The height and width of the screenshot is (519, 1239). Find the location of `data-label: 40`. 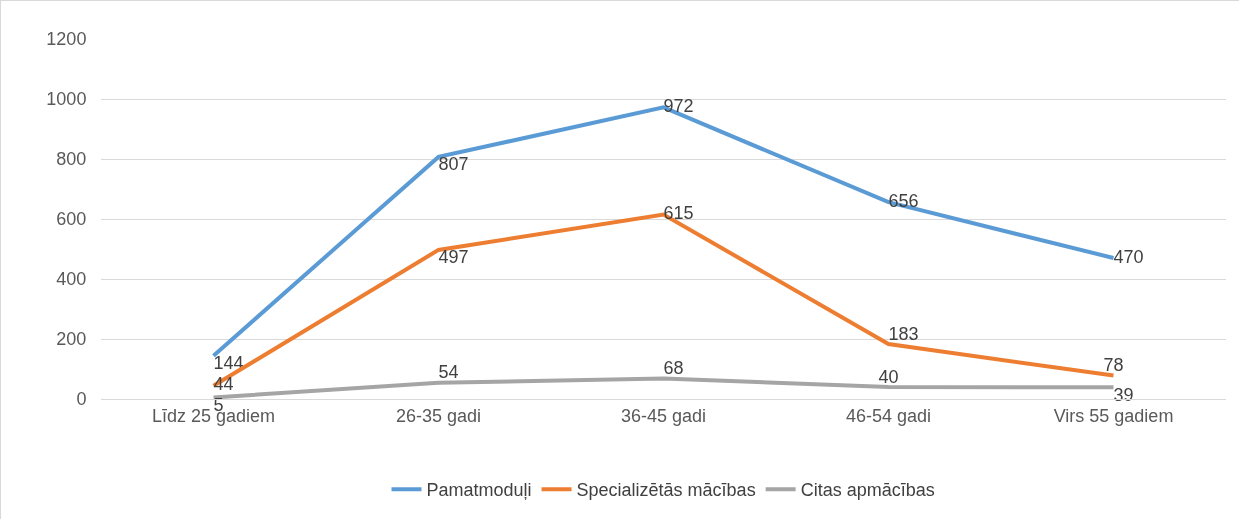

data-label: 40 is located at coordinates (888, 376).